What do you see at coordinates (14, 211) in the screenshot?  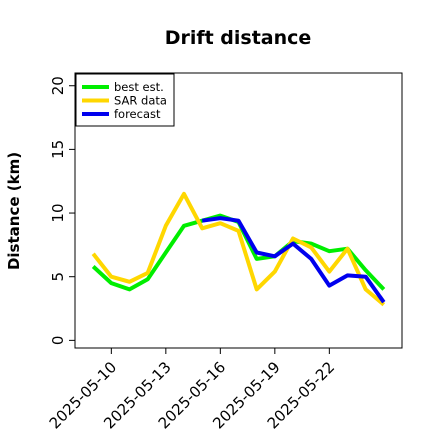 I see `y-axis-label: Distance (km)` at bounding box center [14, 211].